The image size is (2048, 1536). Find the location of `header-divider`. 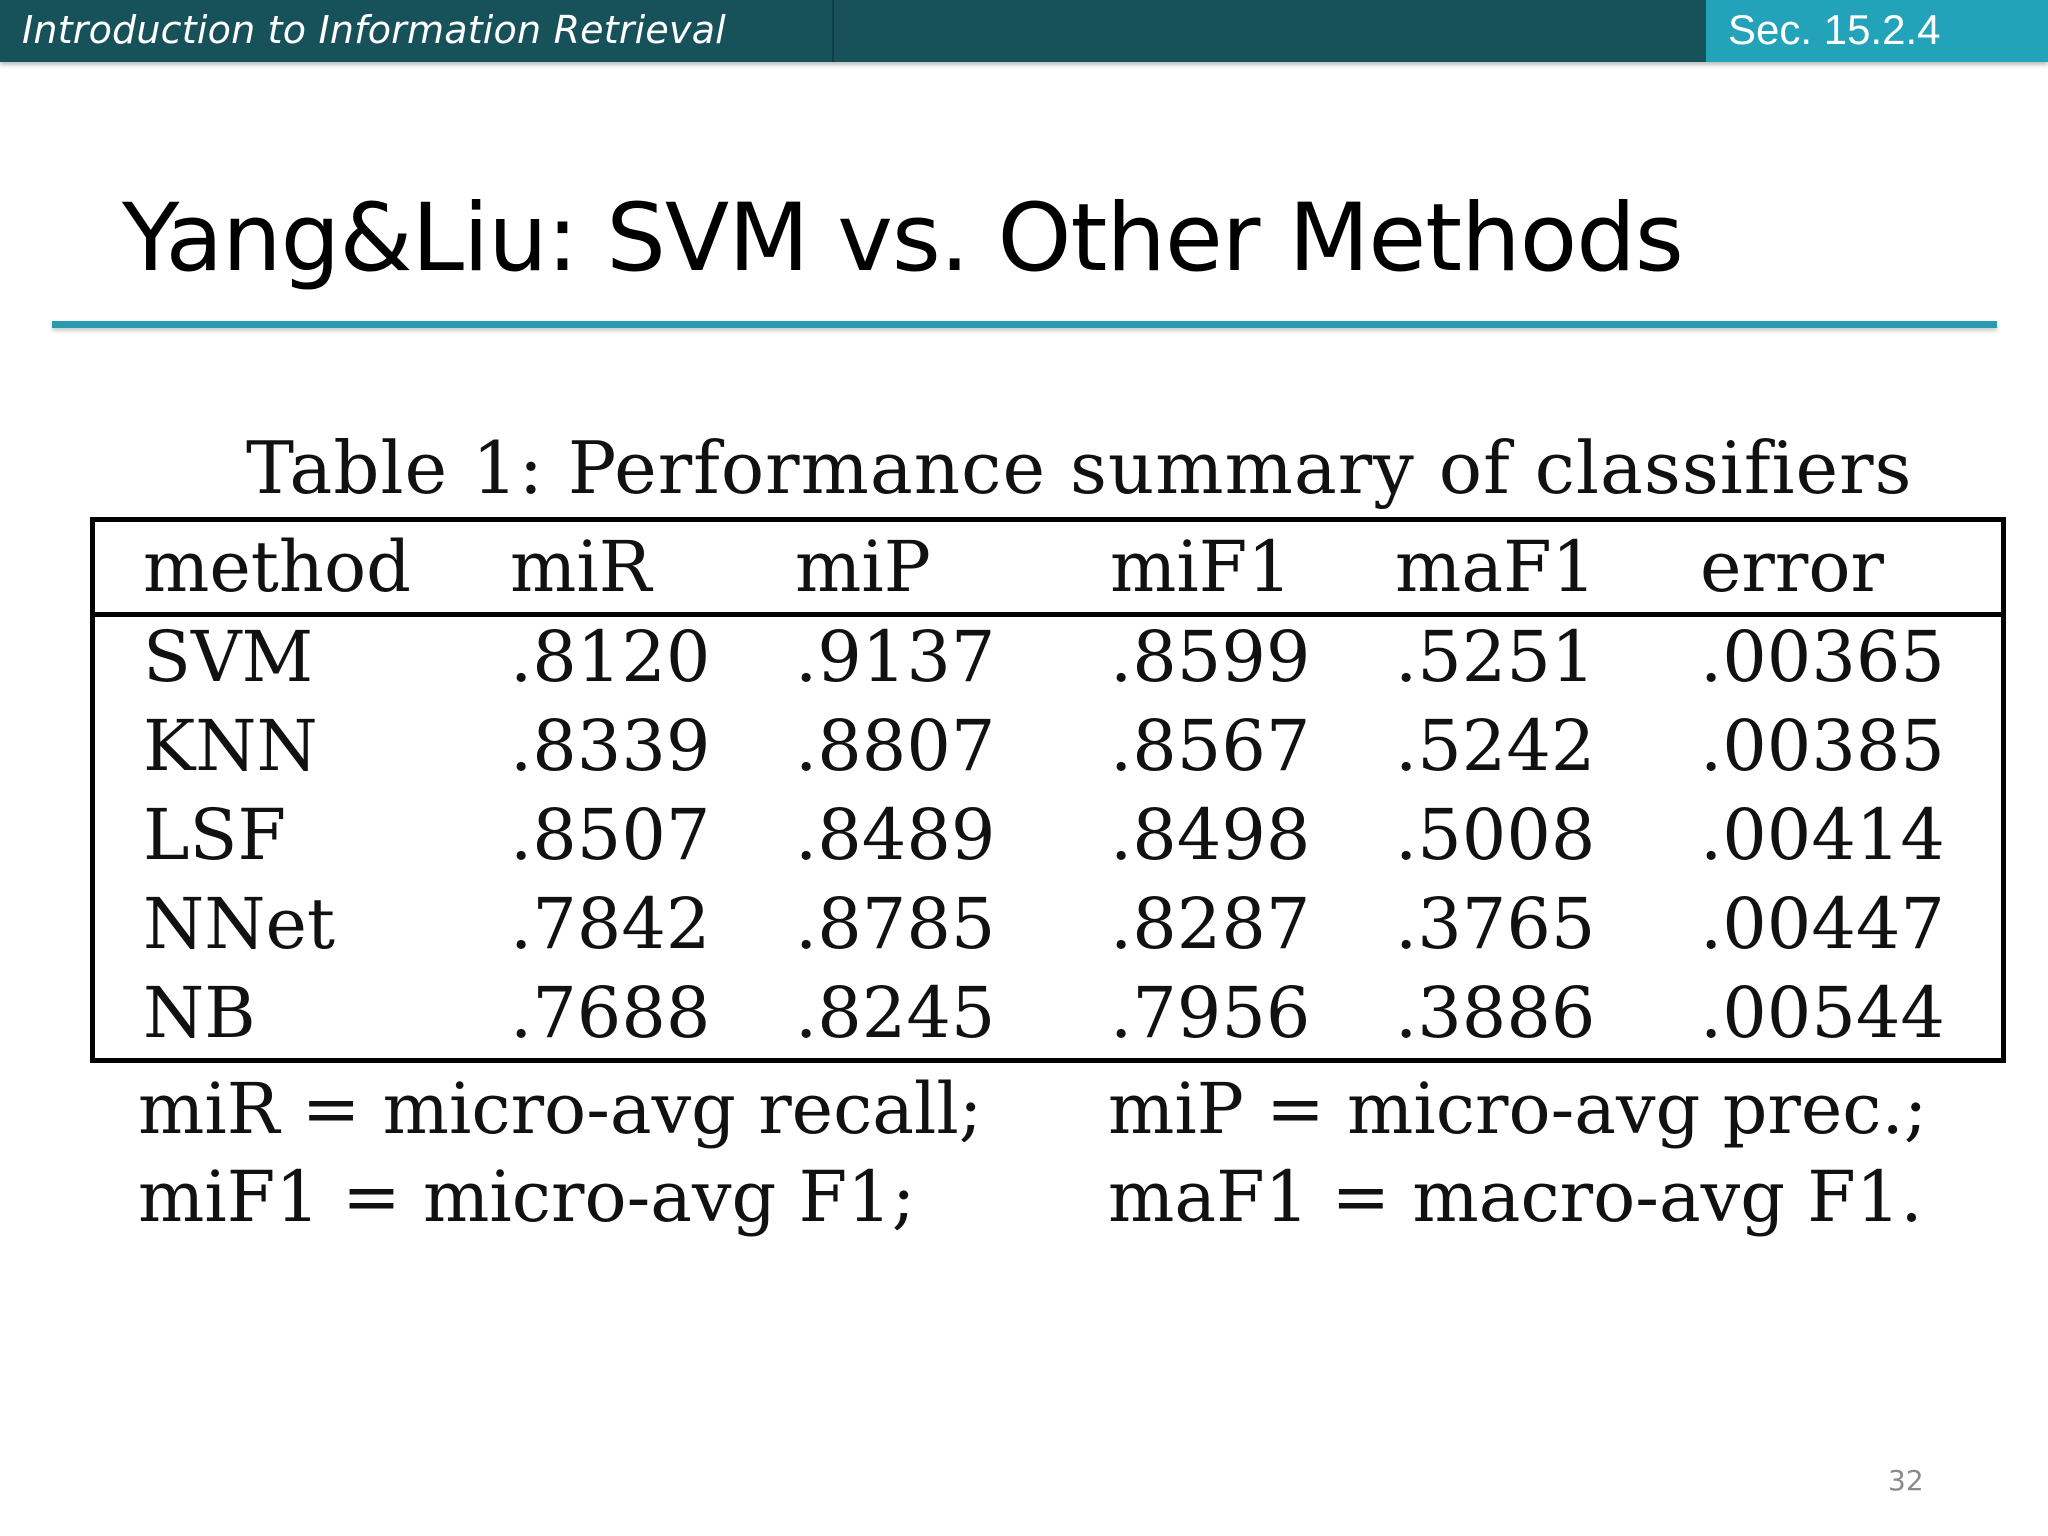

header-divider is located at coordinates (833, 31).